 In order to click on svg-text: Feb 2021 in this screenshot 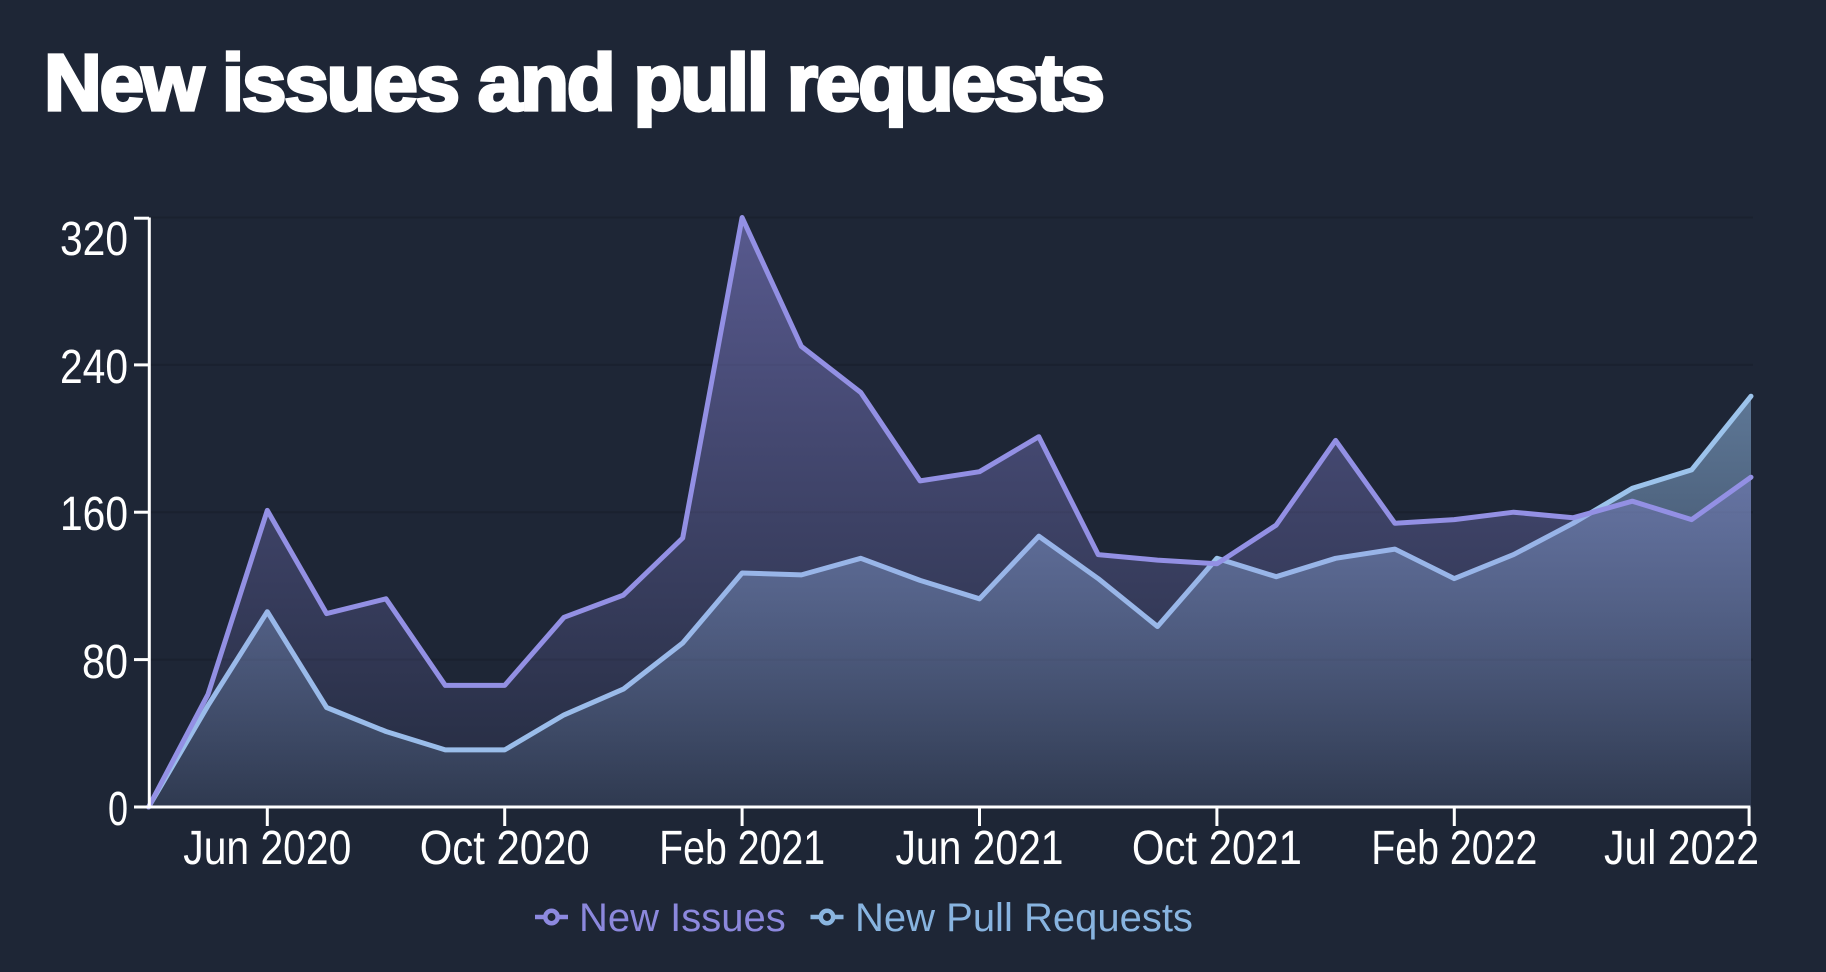, I will do `click(742, 848)`.